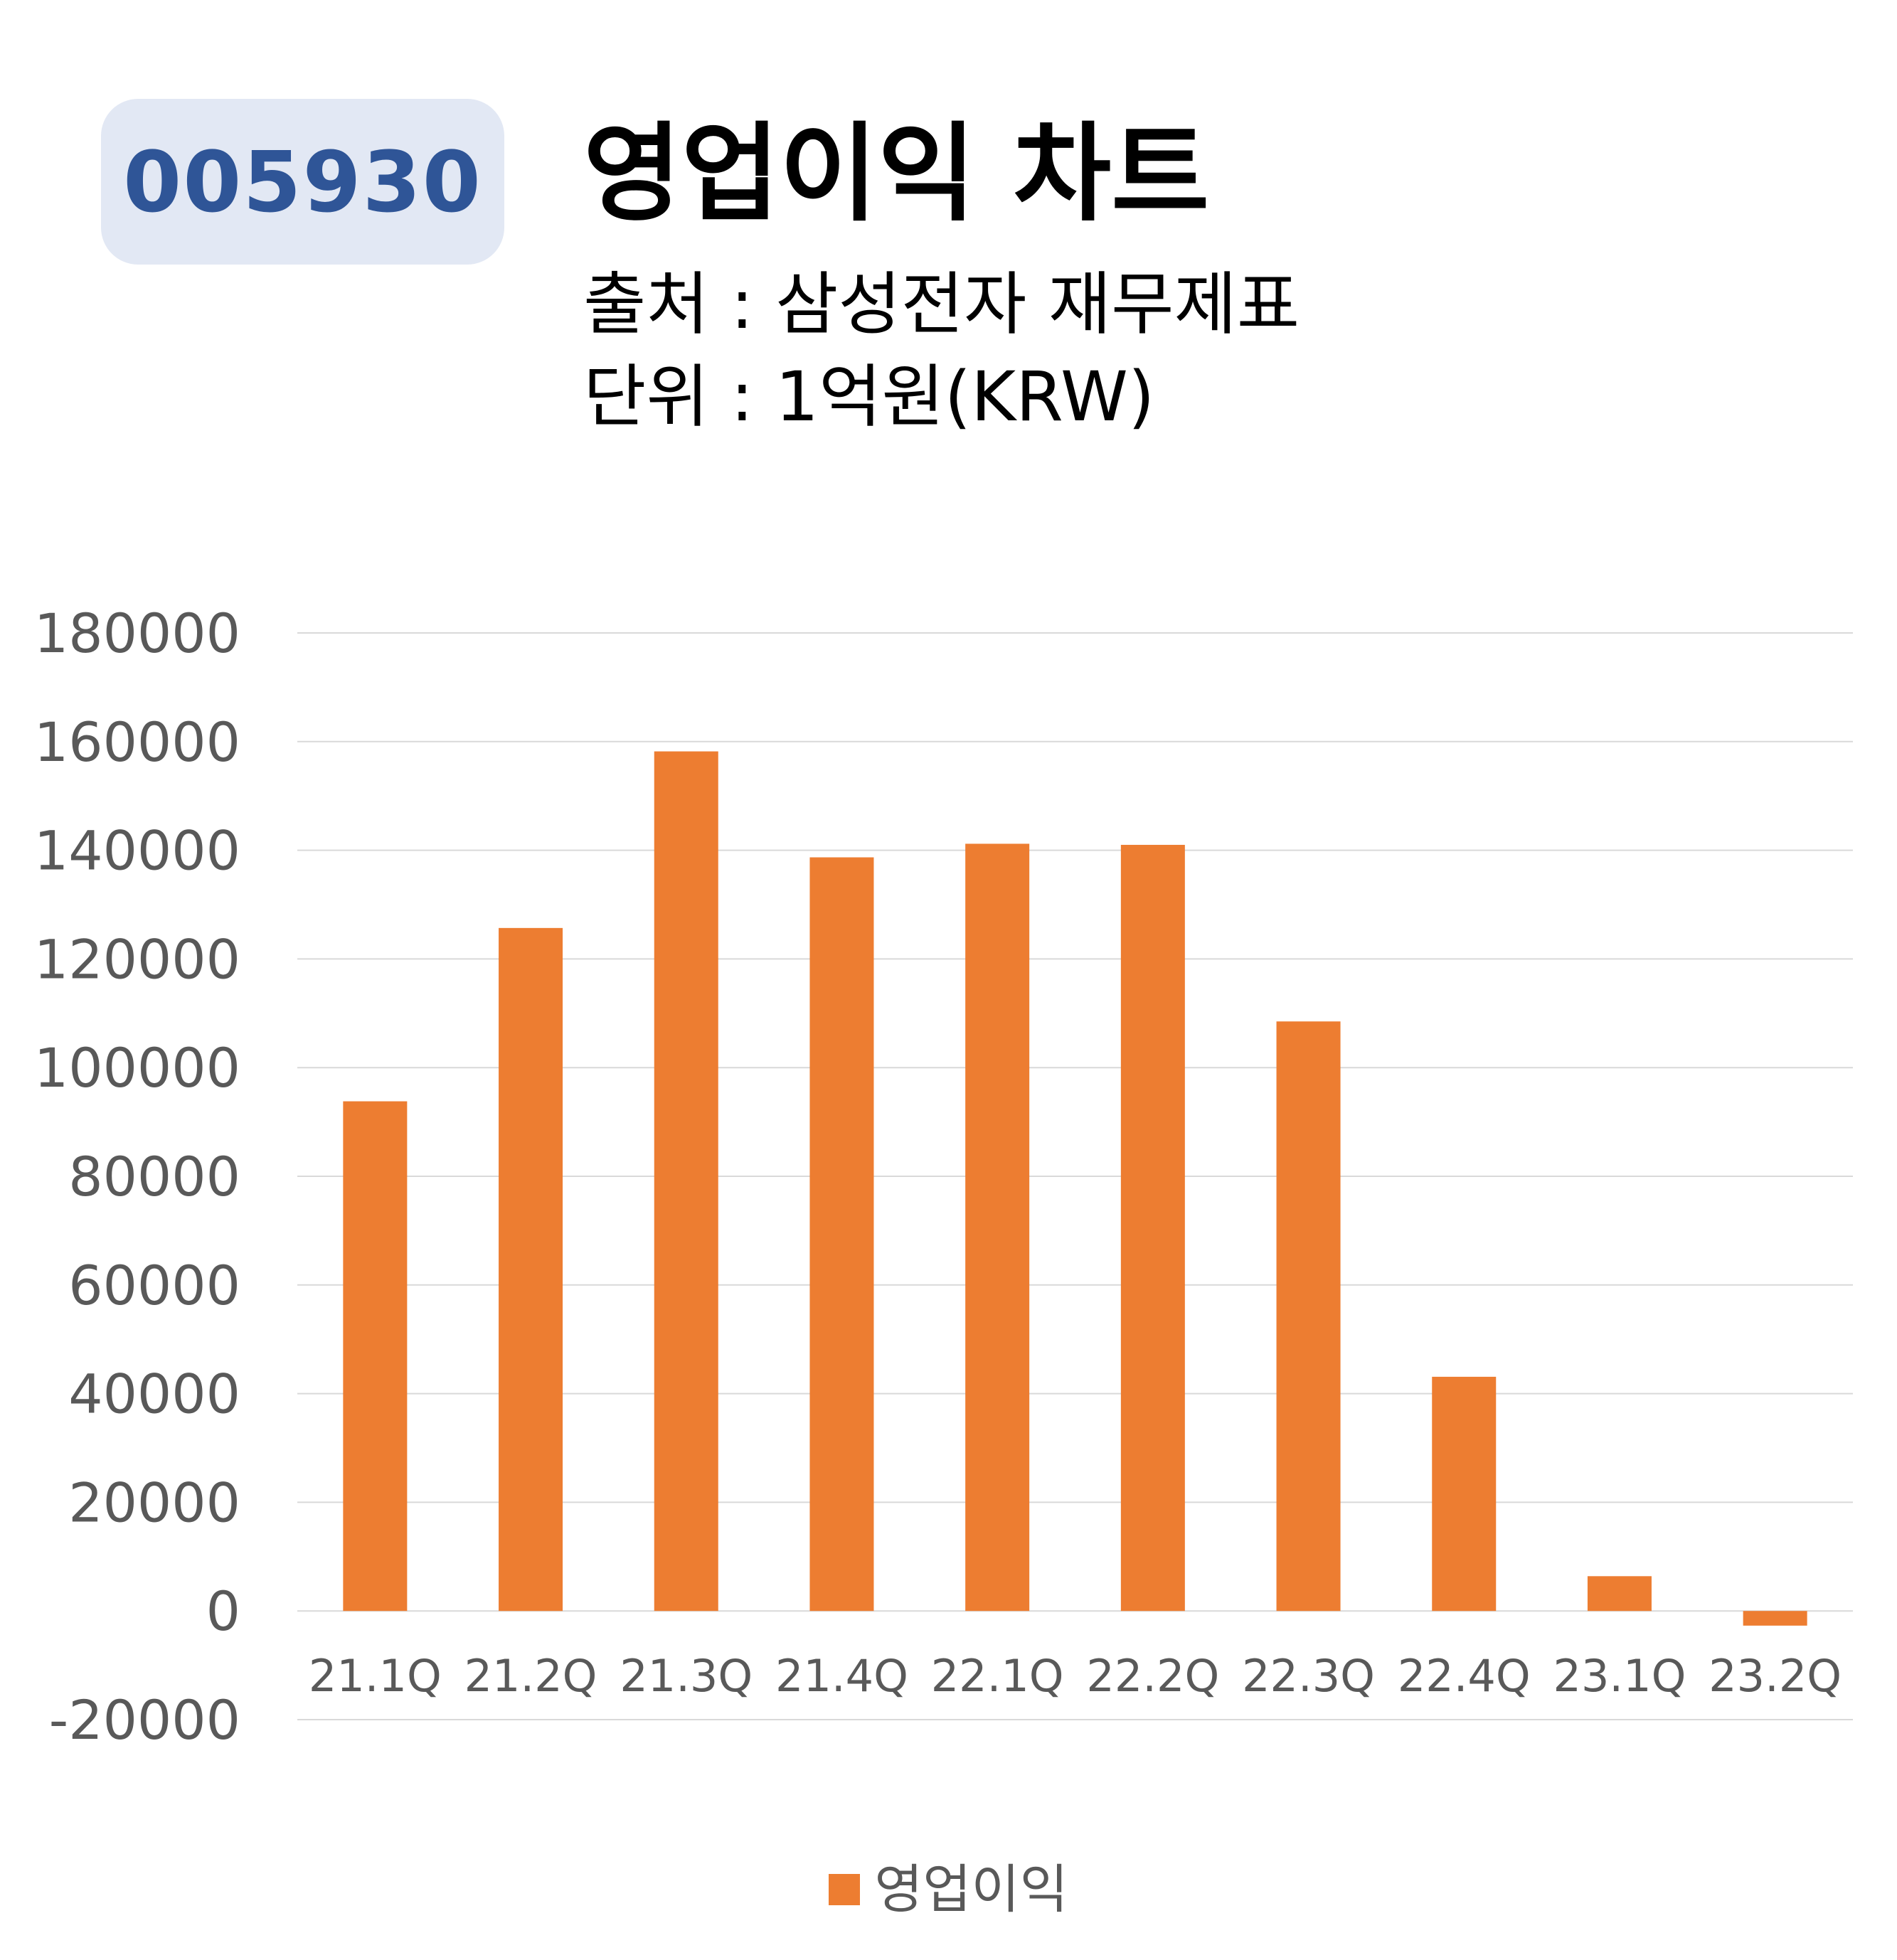 The height and width of the screenshot is (1960, 1897). Describe the element at coordinates (1619, 1594) in the screenshot. I see `bar-23.1Q` at that location.